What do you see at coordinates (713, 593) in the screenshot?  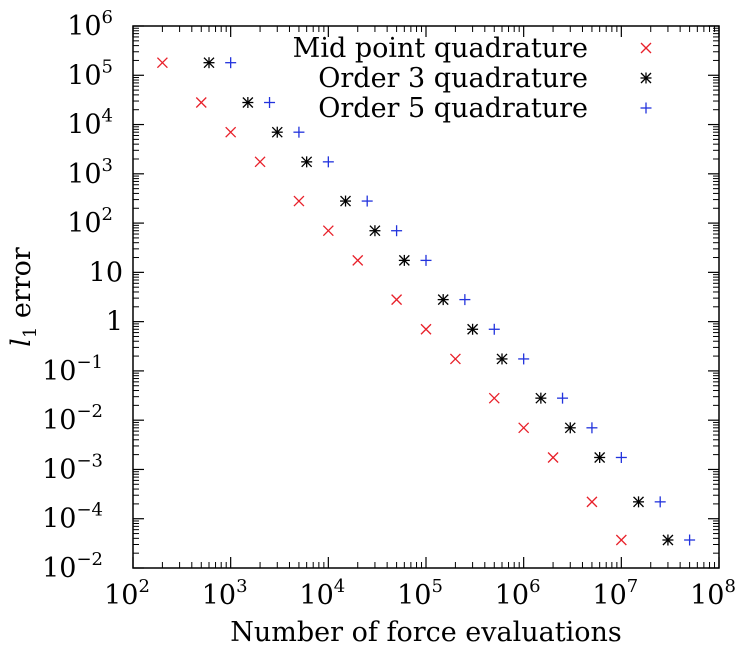 I see `x-tick-label: 10⁸` at bounding box center [713, 593].